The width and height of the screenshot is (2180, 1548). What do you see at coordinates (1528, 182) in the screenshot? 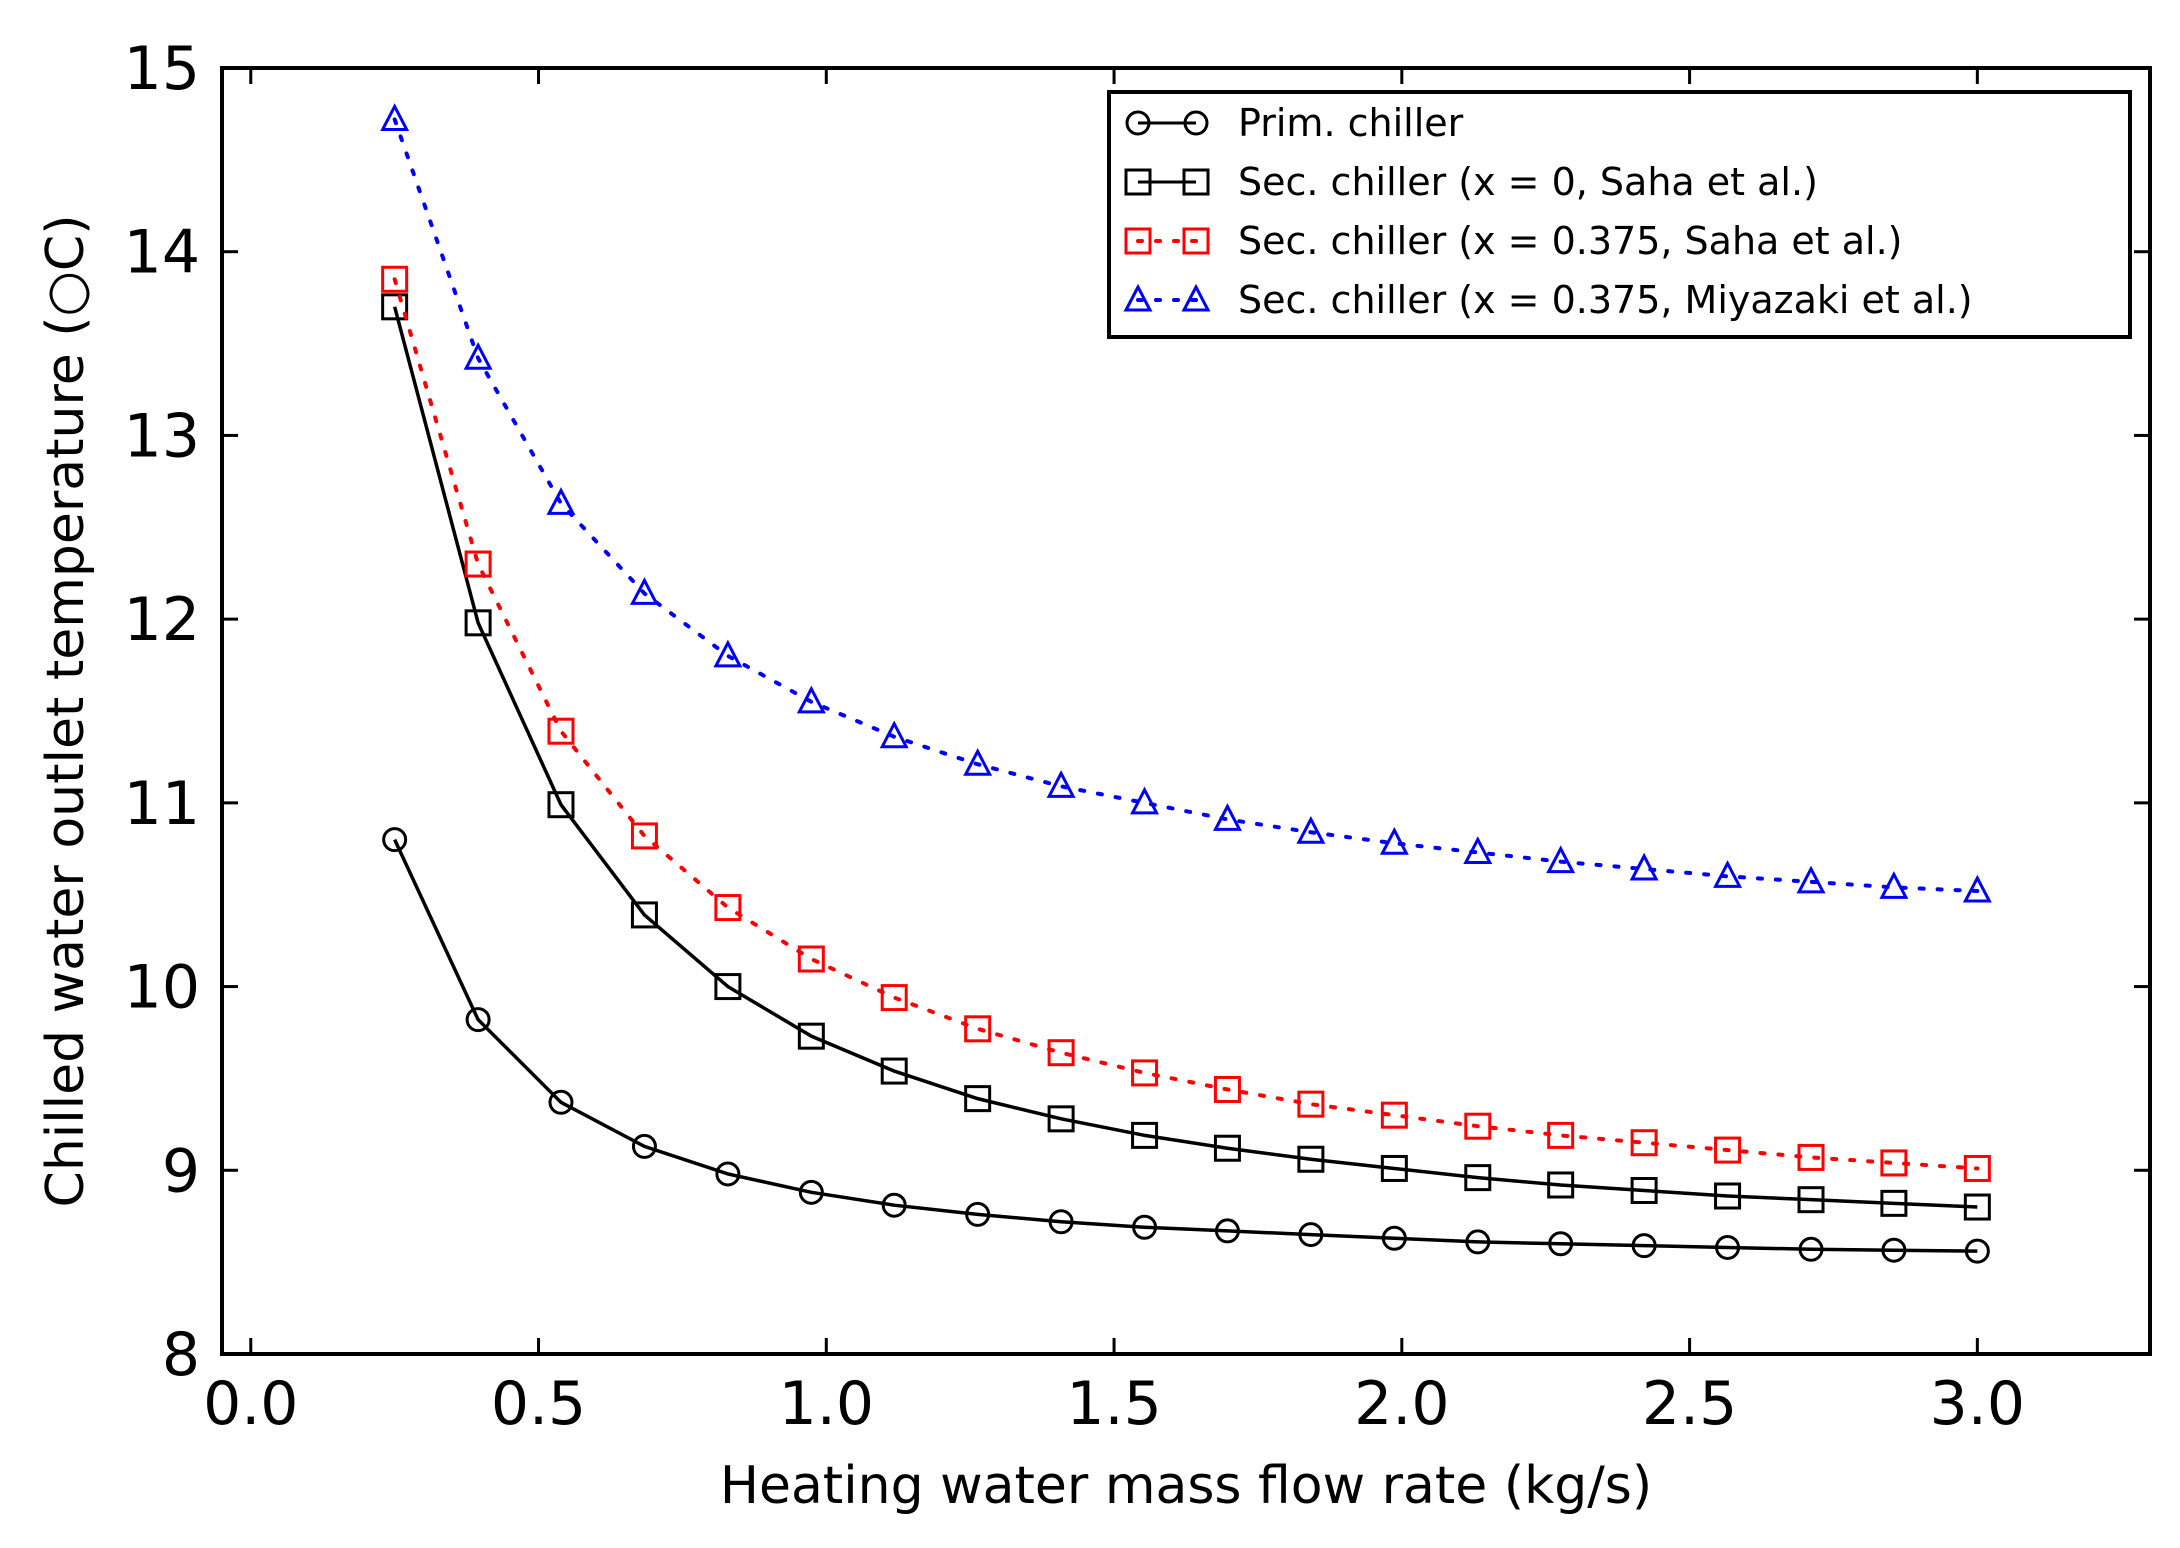
I see `legend-label: Sec. chiller (x = 0, Saha et al.)` at bounding box center [1528, 182].